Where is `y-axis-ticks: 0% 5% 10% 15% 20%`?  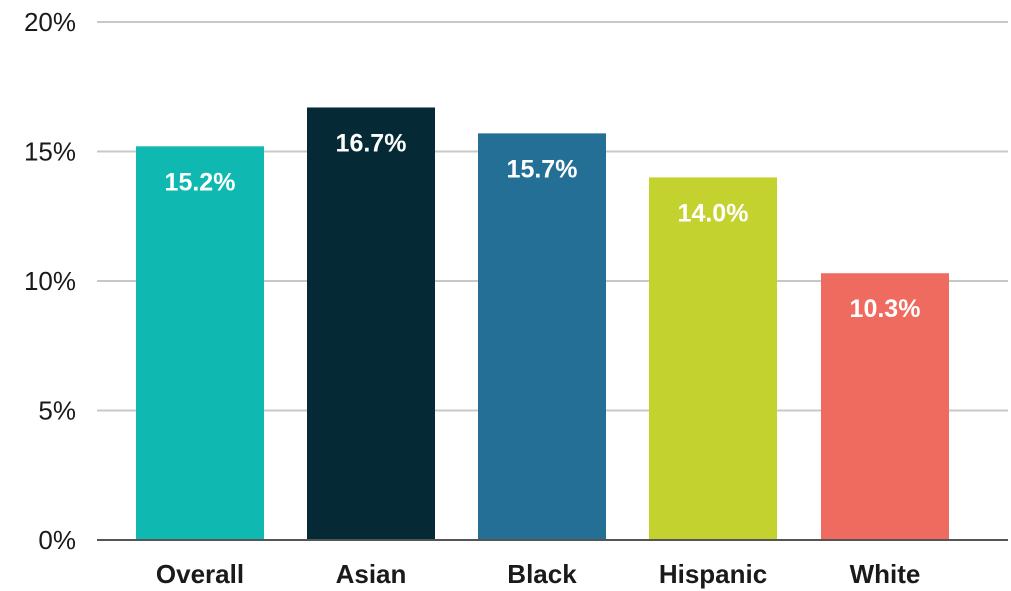
y-axis-ticks: 0% 5% 10% 15% 20% is located at coordinates (50, 281).